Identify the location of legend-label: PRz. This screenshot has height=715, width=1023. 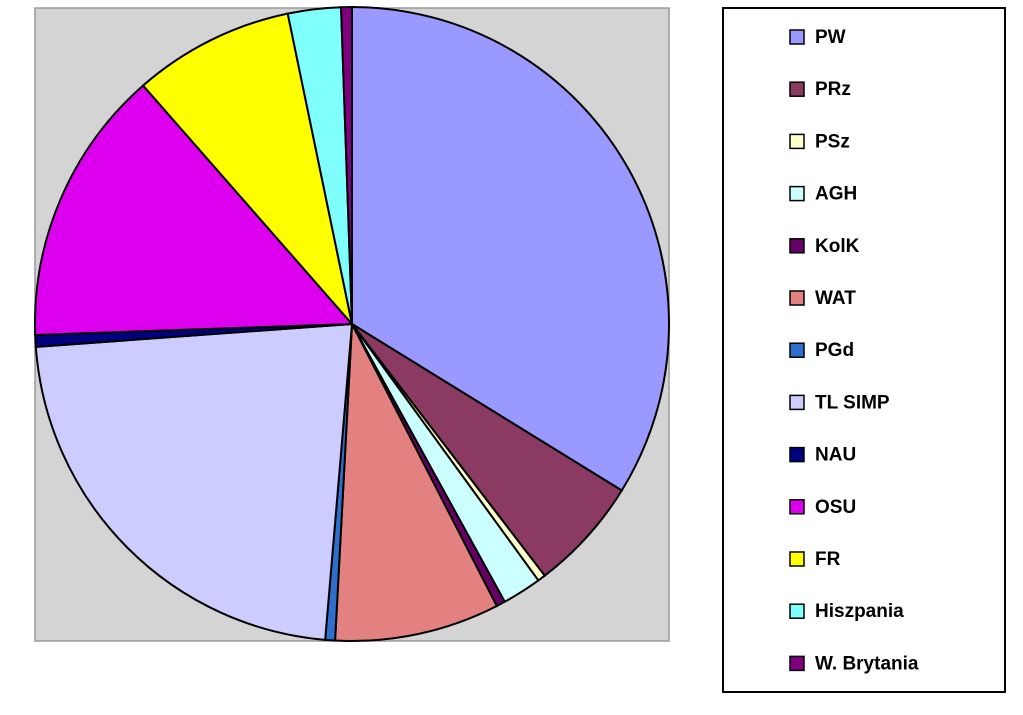
(833, 89).